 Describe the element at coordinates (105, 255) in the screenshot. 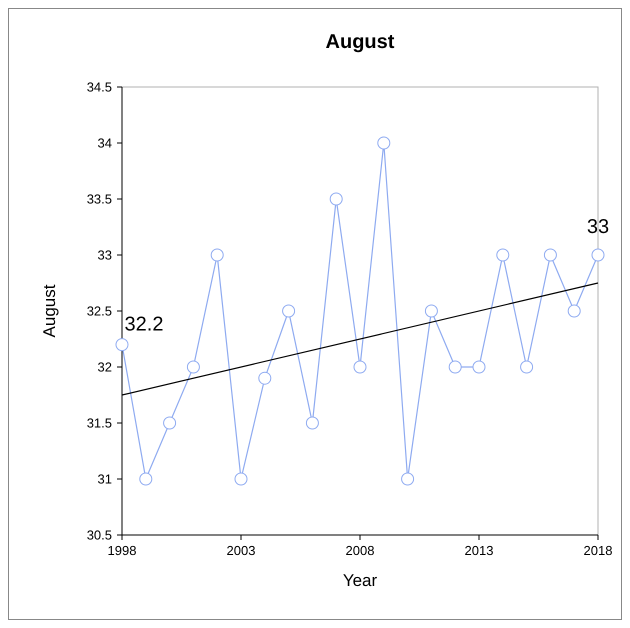

I see `y-tick-label: 33` at that location.